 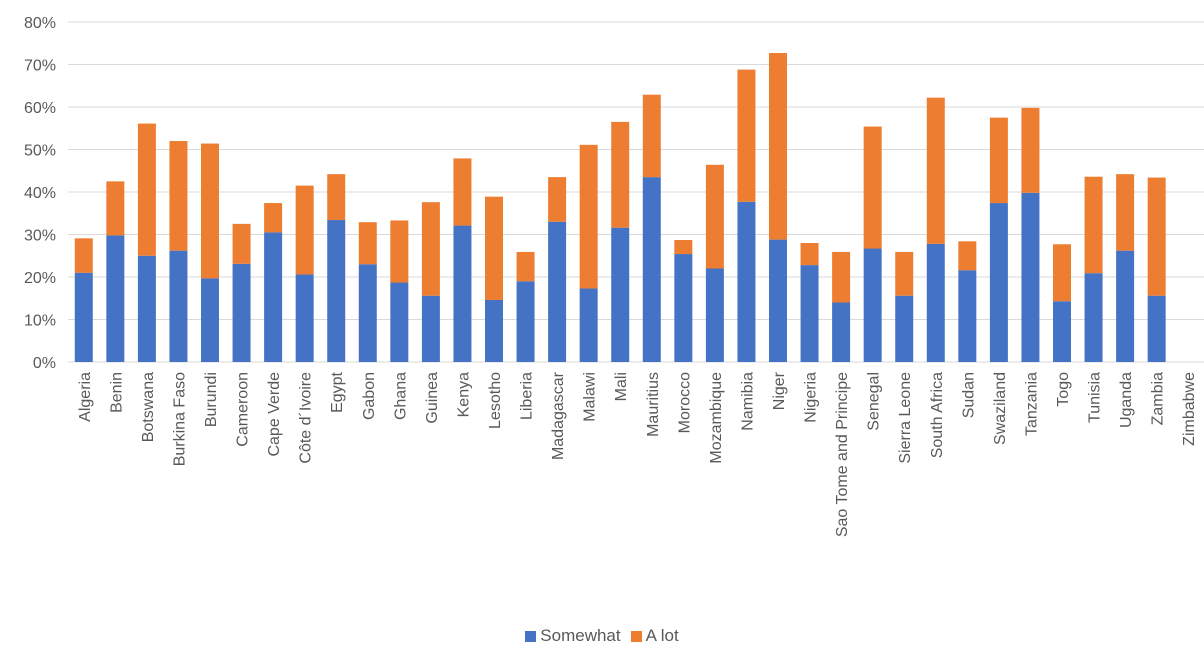 What do you see at coordinates (336, 291) in the screenshot?
I see `bar-somewhat-egypt` at bounding box center [336, 291].